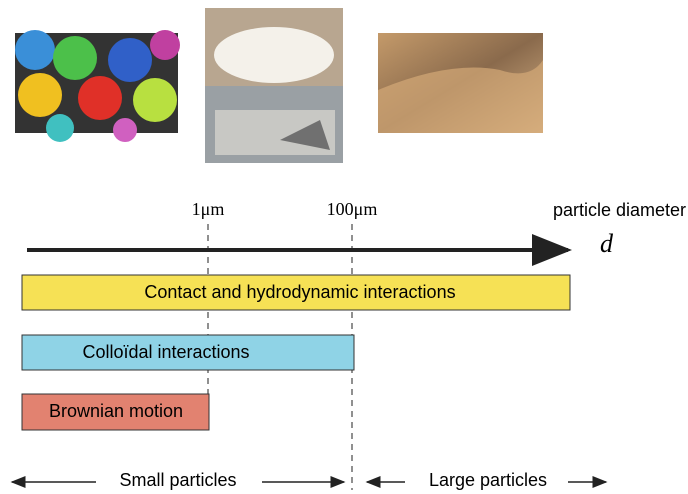  Describe the element at coordinates (299, 292) in the screenshot. I see `bar-label: Contact and hydrodynamic interactions` at that location.